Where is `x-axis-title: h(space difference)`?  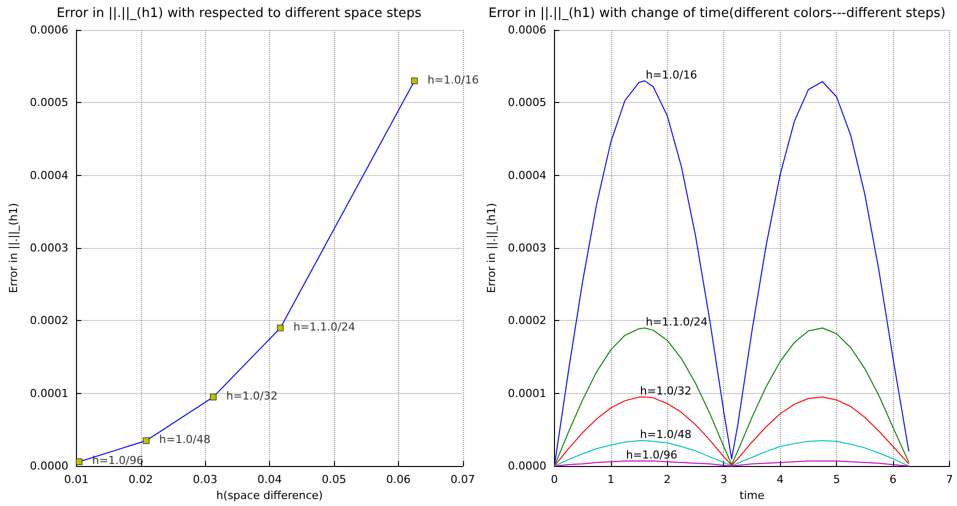
x-axis-title: h(space difference) is located at coordinates (269, 495).